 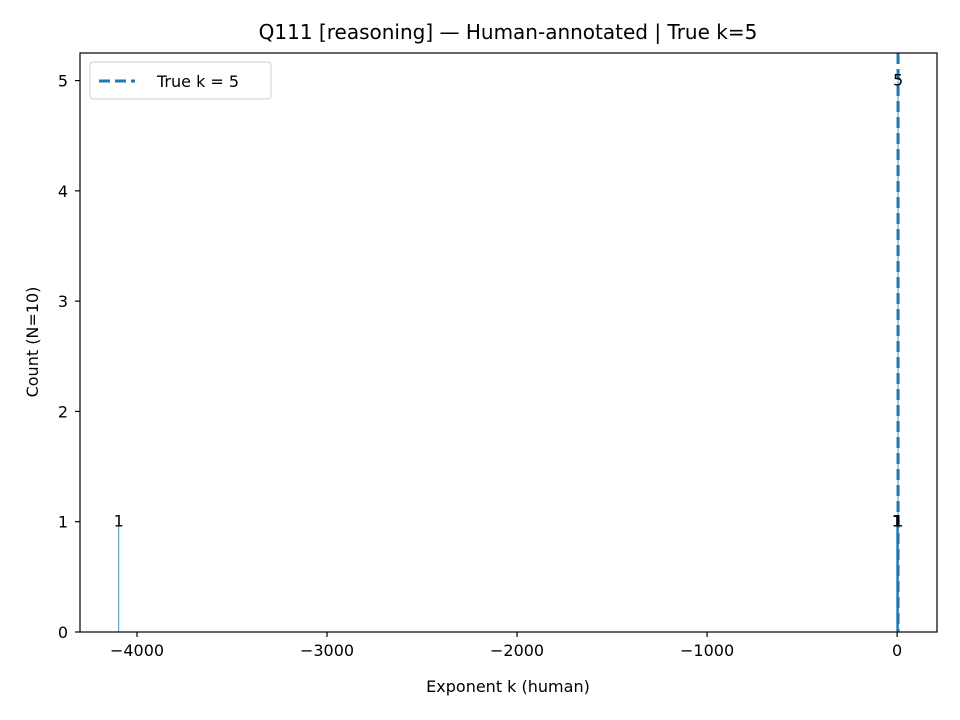 I want to click on y-tick-label: 4, so click(x=63, y=191).